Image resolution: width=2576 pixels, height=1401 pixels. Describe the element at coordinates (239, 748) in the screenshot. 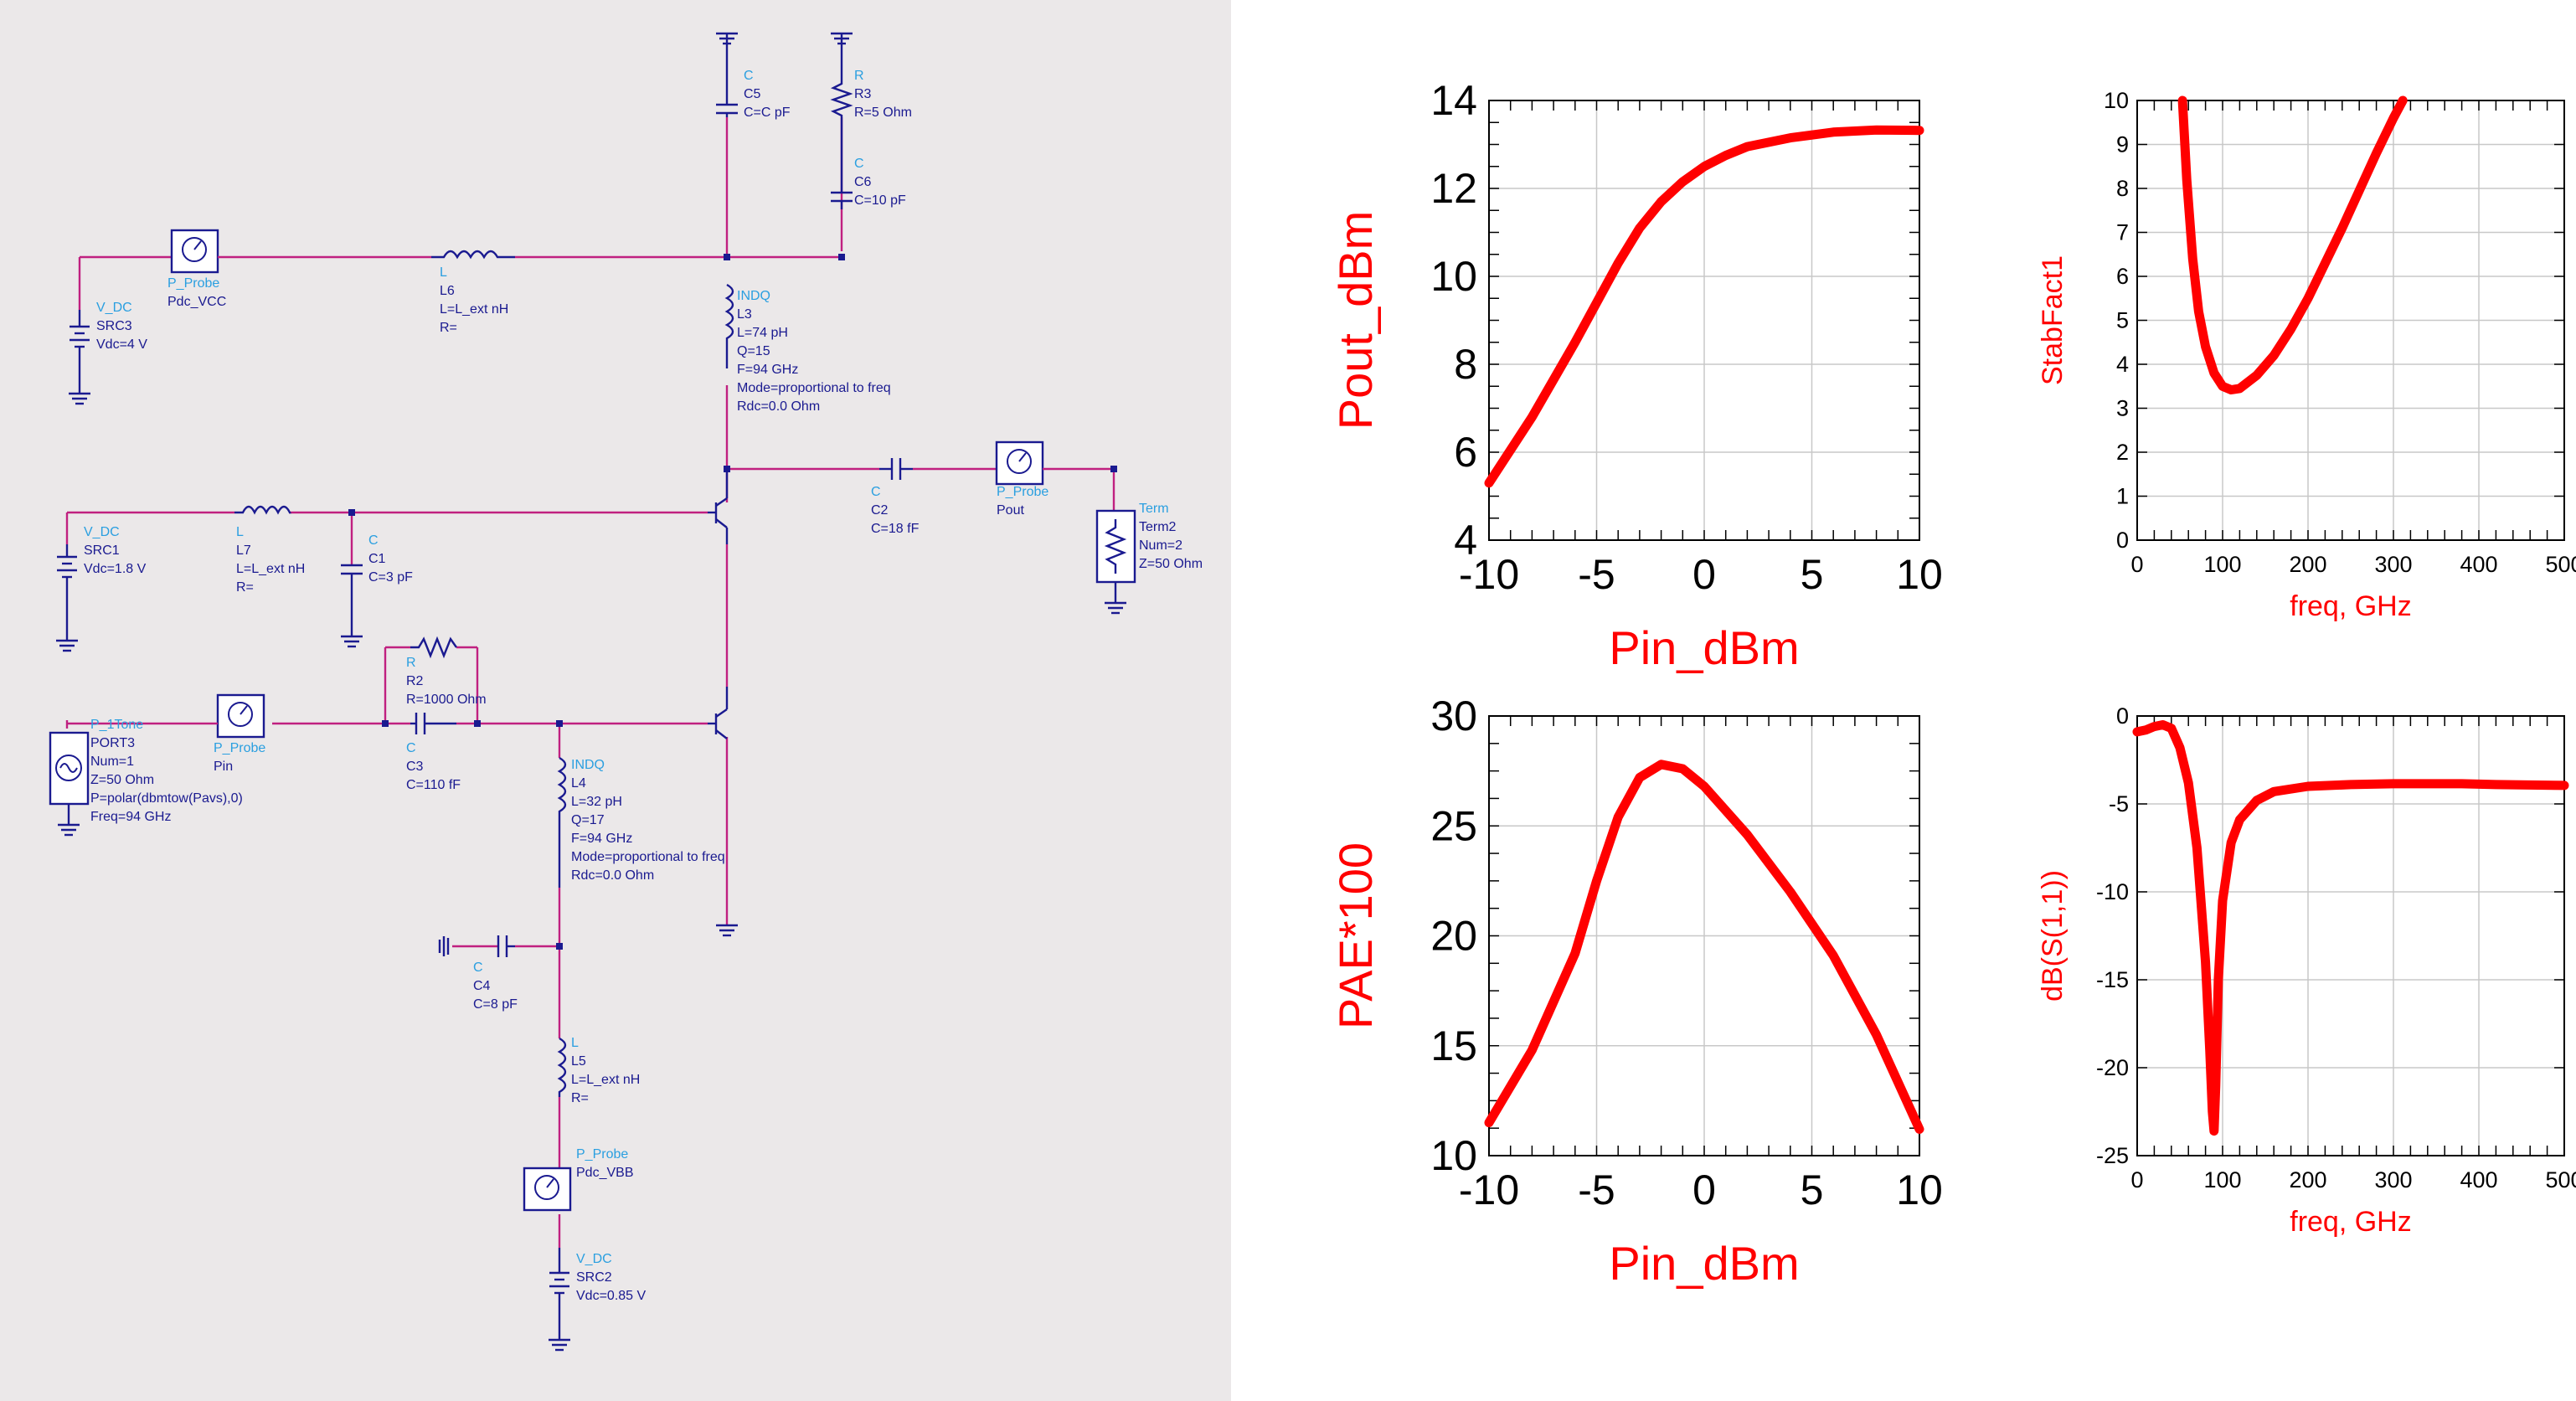

I see `component-pin-line: P_Probe` at that location.